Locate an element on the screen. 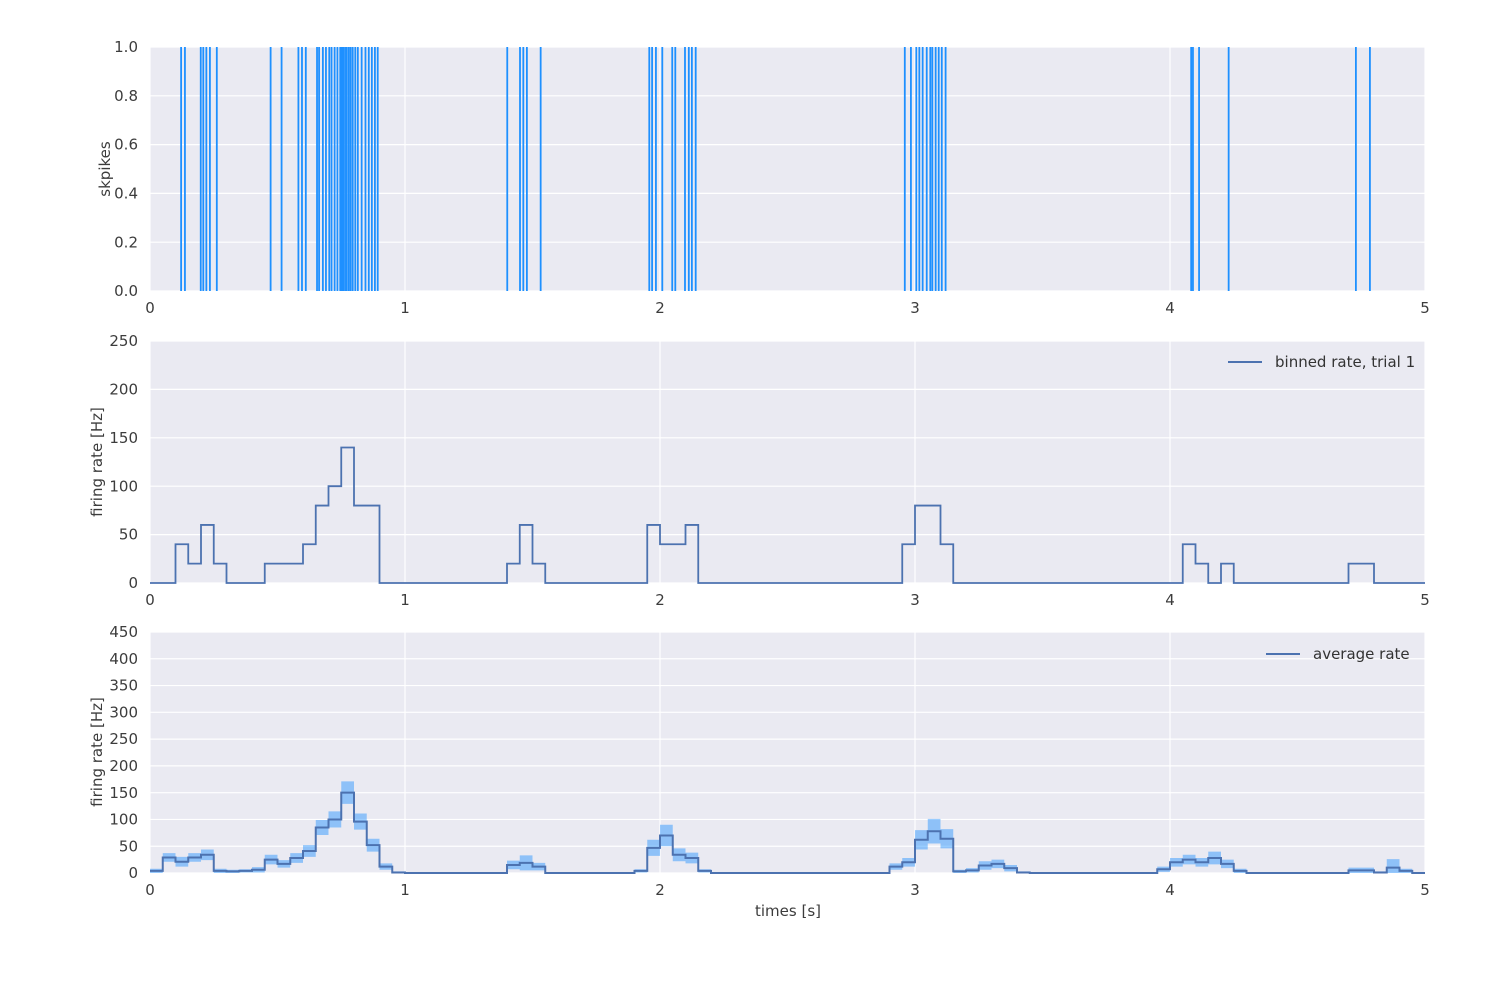 This screenshot has width=1500, height=1000. tick-label: 0.2 is located at coordinates (126, 242).